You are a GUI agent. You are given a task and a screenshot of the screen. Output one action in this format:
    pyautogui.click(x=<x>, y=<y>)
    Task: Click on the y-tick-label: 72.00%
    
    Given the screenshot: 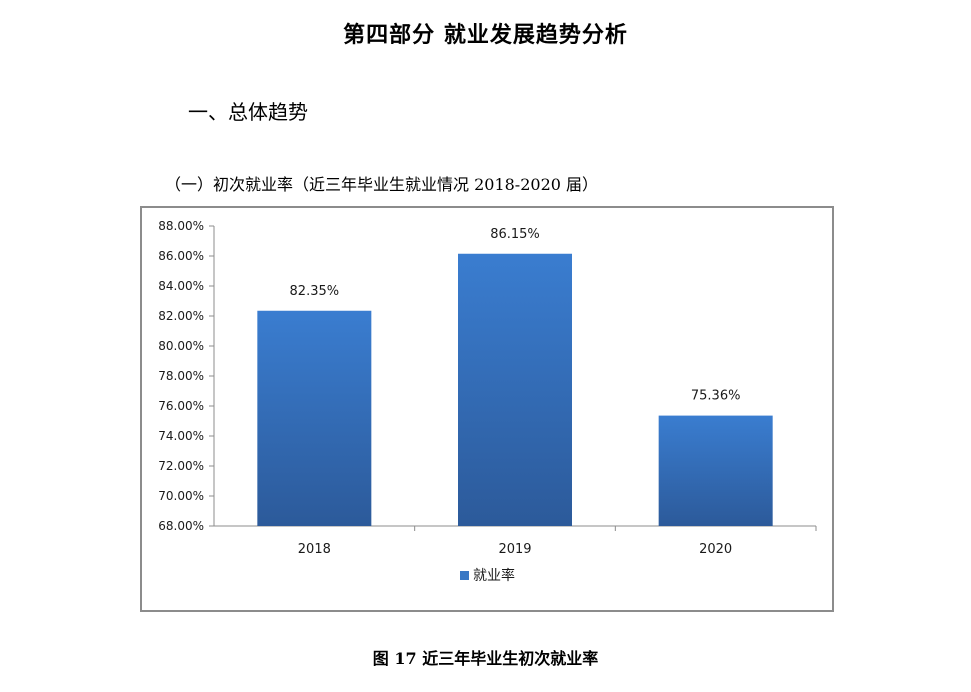 What is the action you would take?
    pyautogui.click(x=181, y=466)
    